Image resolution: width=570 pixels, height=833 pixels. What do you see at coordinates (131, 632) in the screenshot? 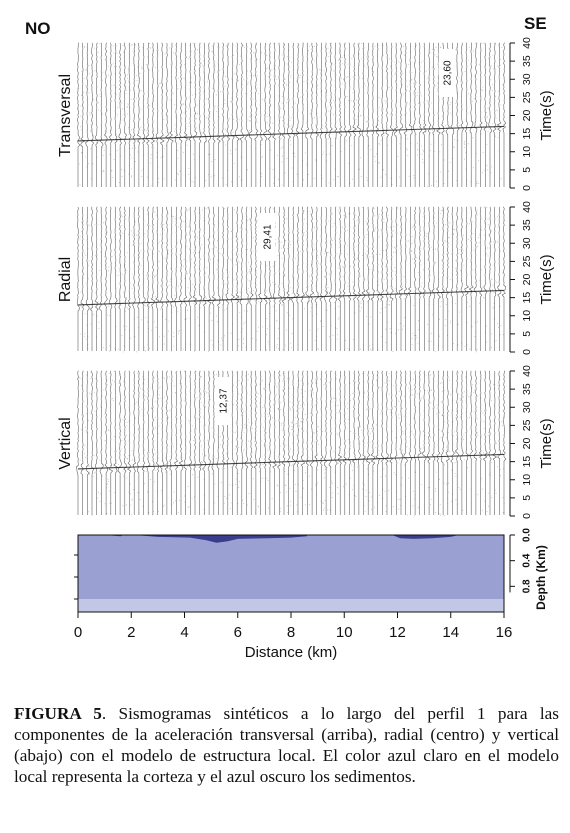
I see `distance-tick-label: 2` at bounding box center [131, 632].